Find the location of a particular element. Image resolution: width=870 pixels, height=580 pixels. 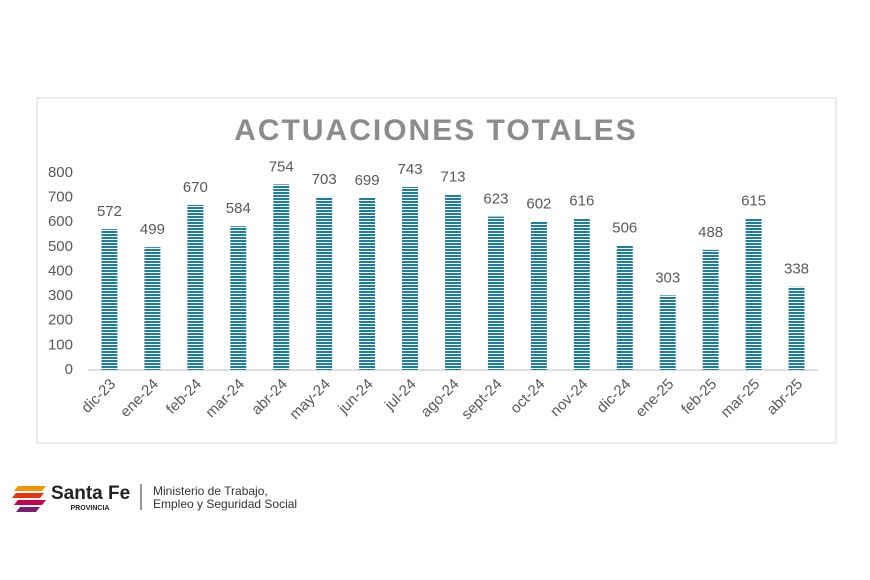

value-label: 703 is located at coordinates (324, 179).